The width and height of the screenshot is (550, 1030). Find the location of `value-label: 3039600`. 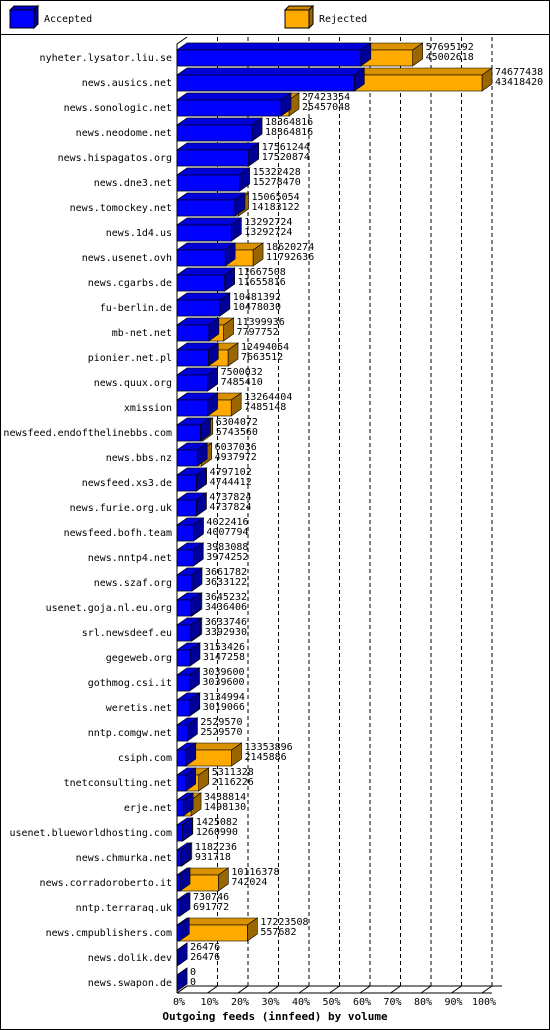

value-label: 3039600 is located at coordinates (223, 672).